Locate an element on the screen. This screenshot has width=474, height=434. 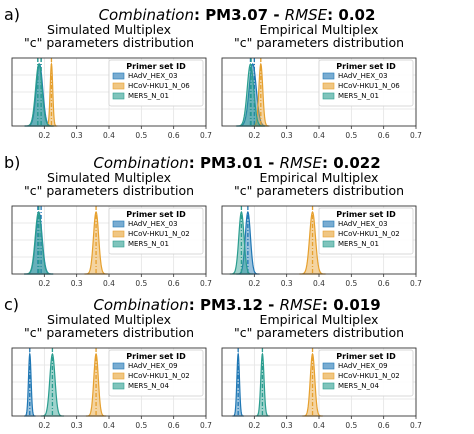
rmse-value: 0.02 is located at coordinates (356, 15).